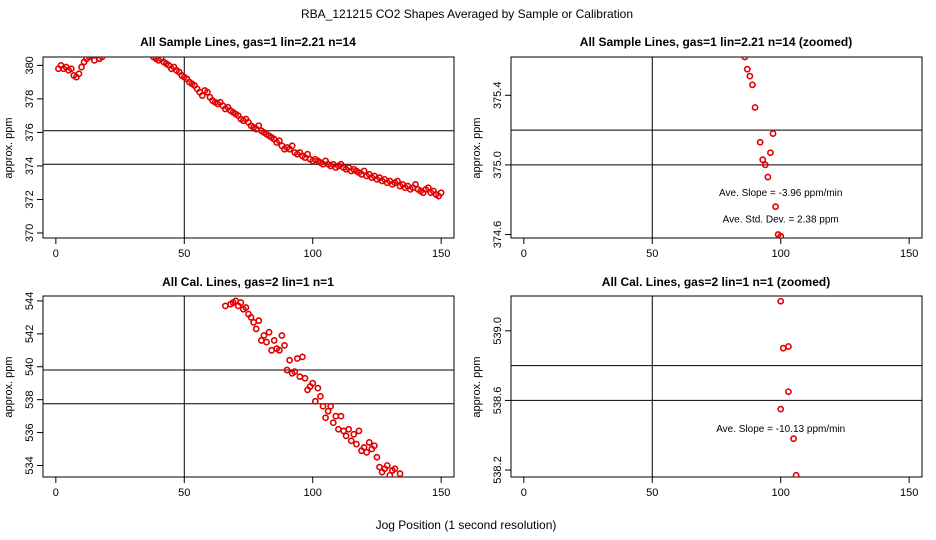  What do you see at coordinates (498, 470) in the screenshot?
I see `y-tick-label: 538.2` at bounding box center [498, 470].